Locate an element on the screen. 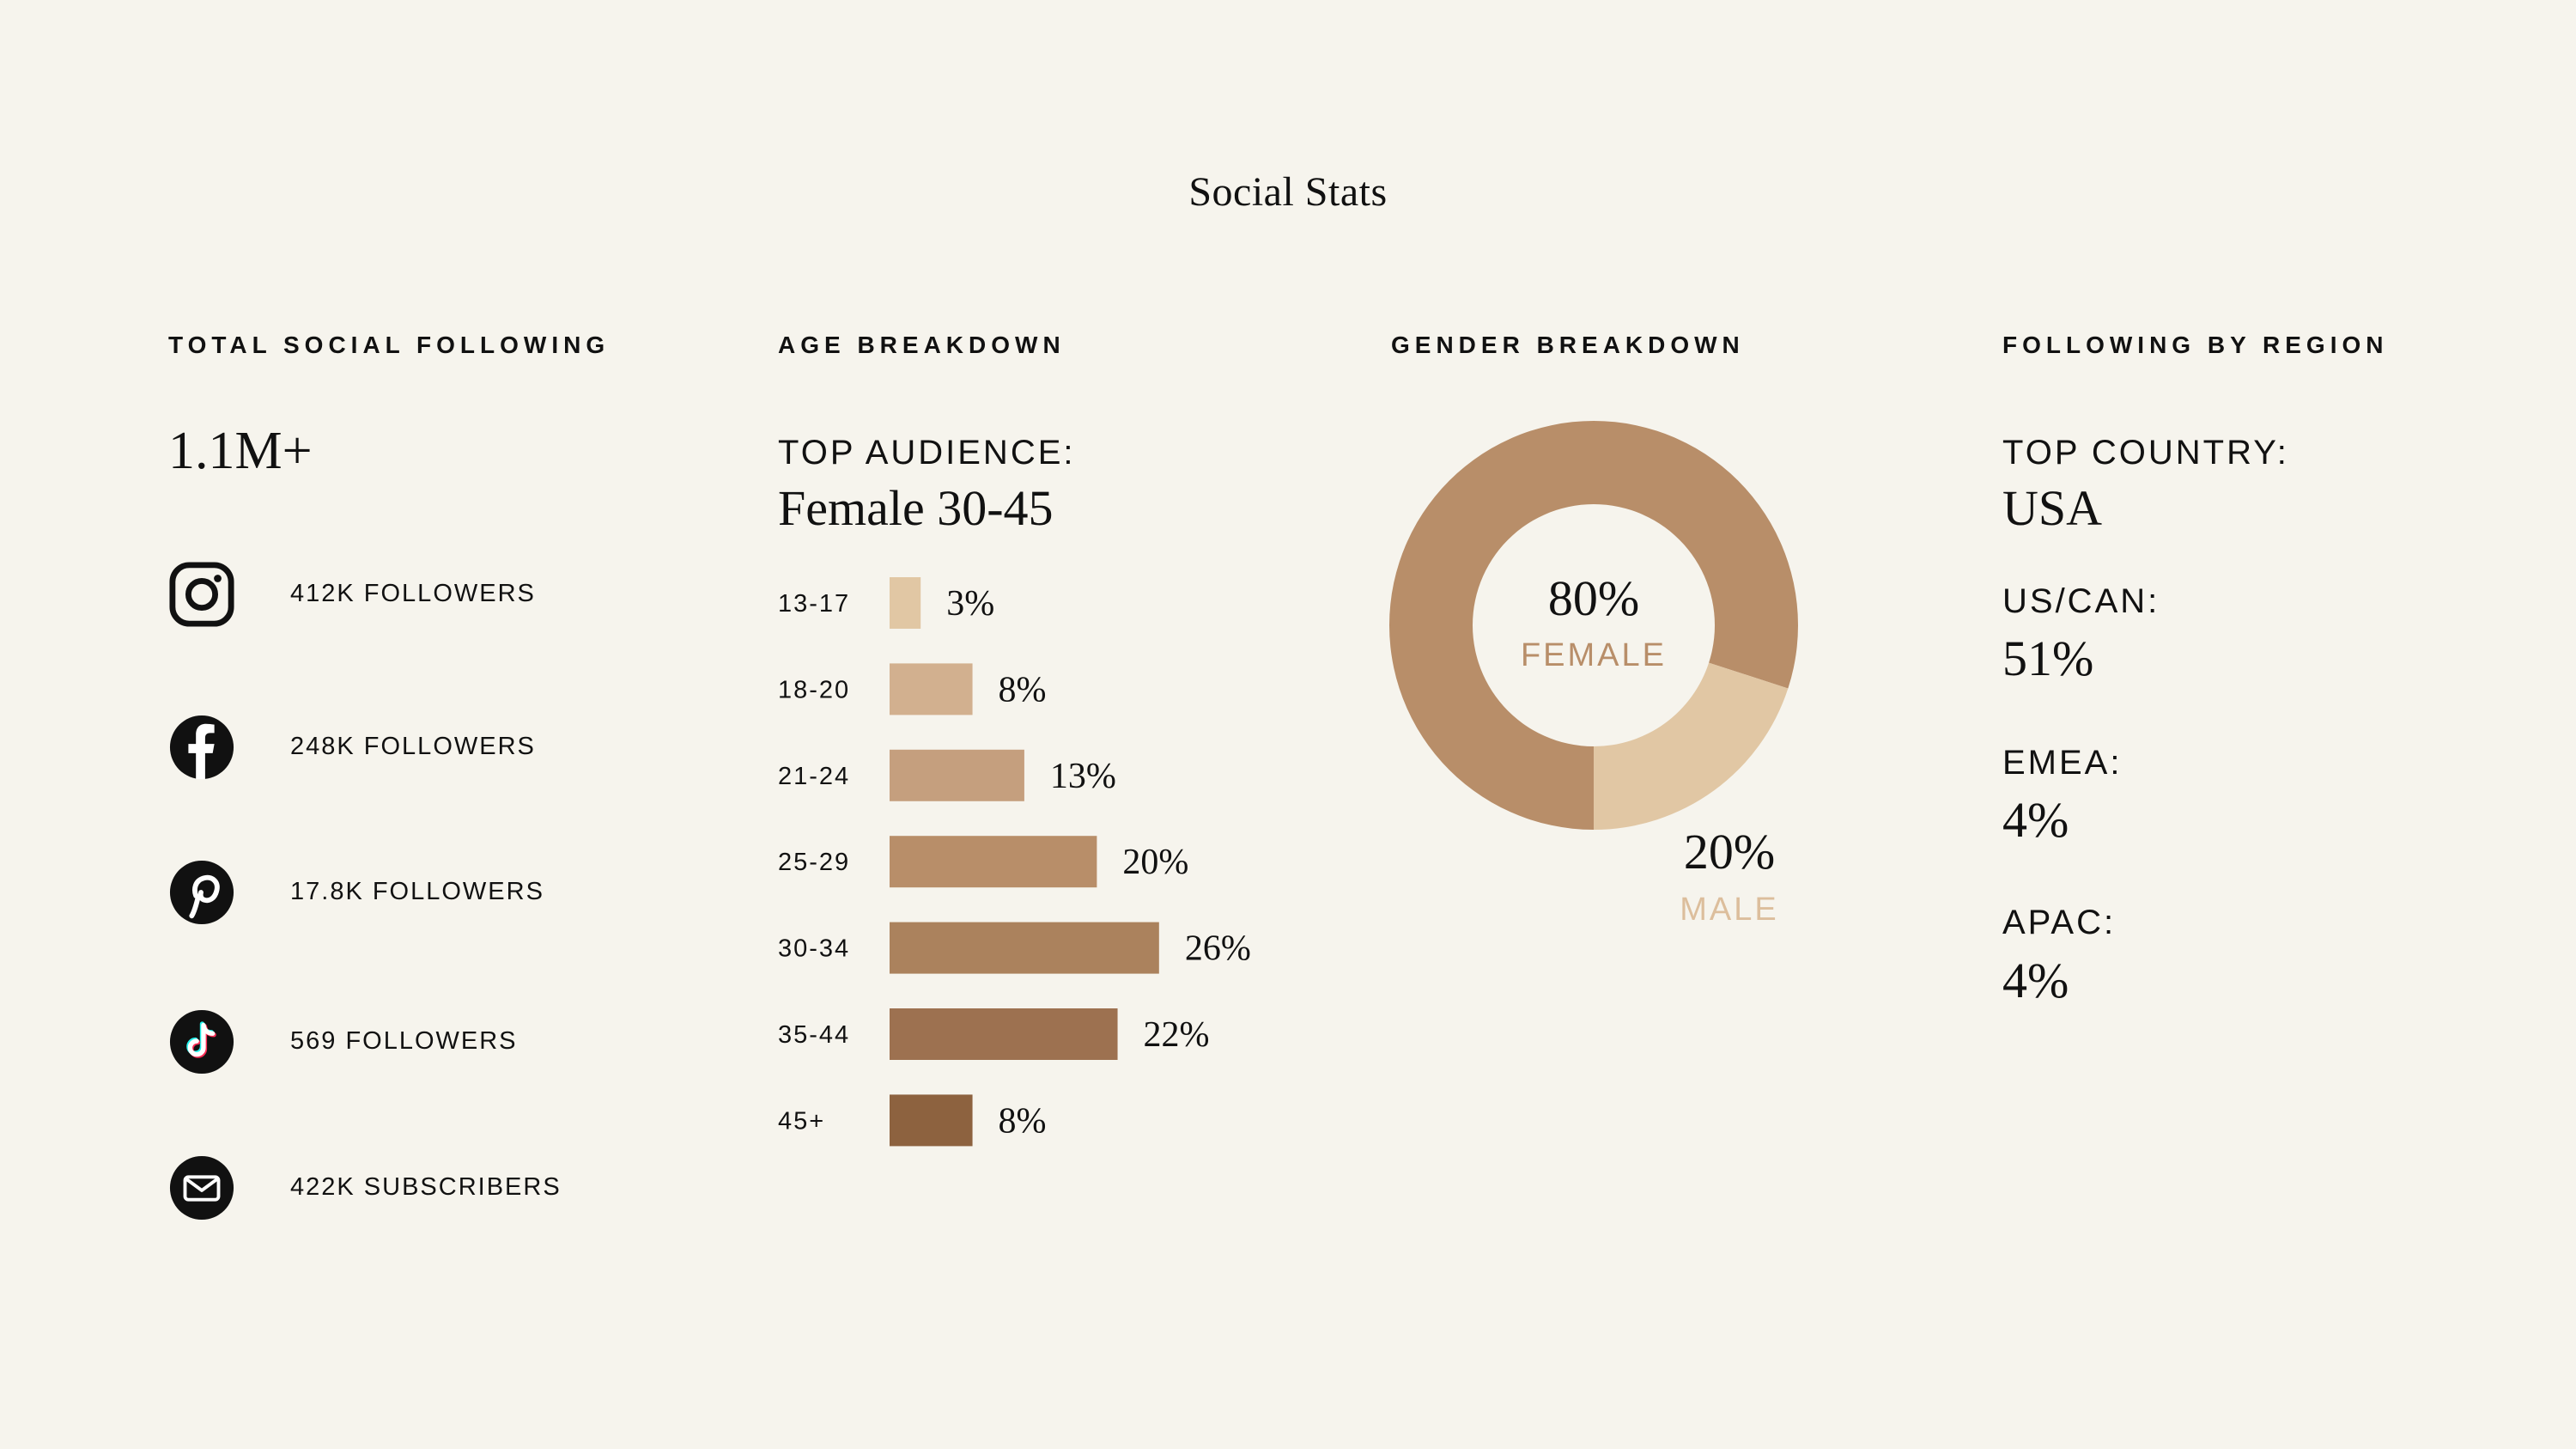 The height and width of the screenshot is (1449, 2576). pinterest-icon is located at coordinates (202, 892).